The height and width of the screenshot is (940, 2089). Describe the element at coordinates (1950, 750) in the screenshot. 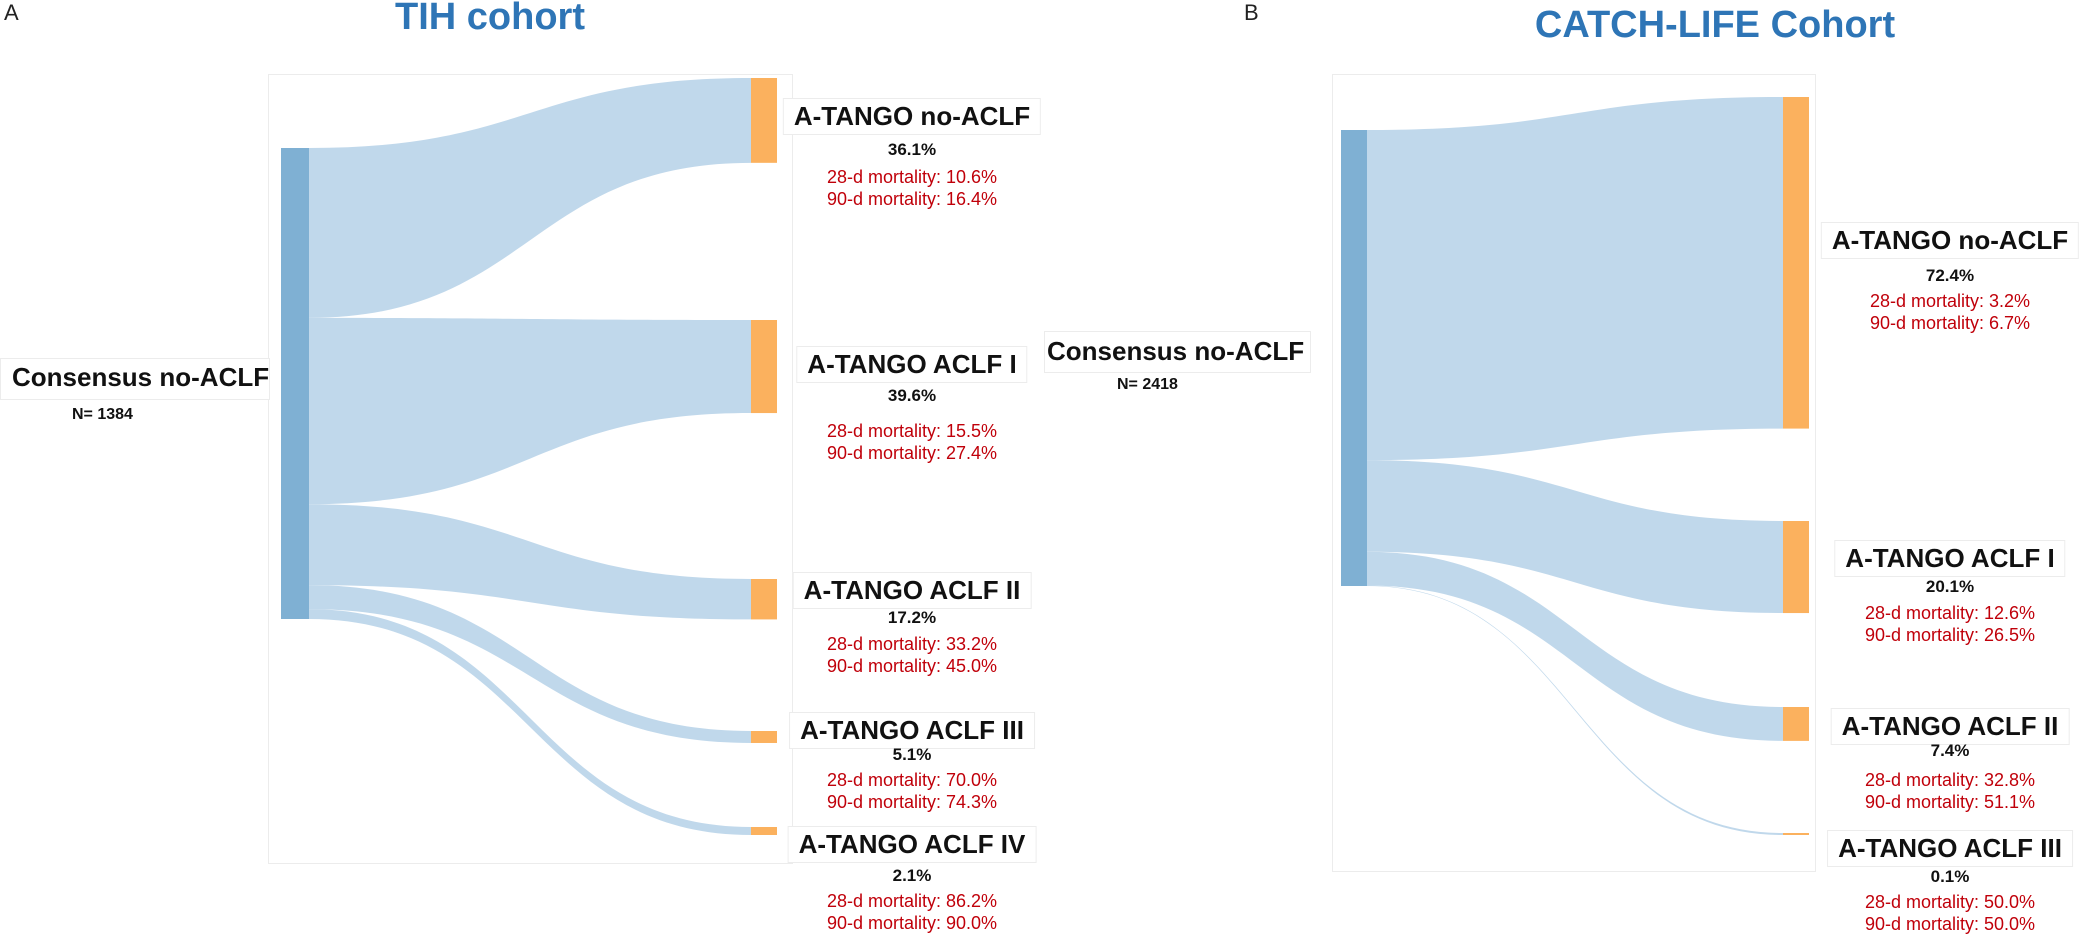

I see `panel-b-target-pct-3: 7.4%` at that location.